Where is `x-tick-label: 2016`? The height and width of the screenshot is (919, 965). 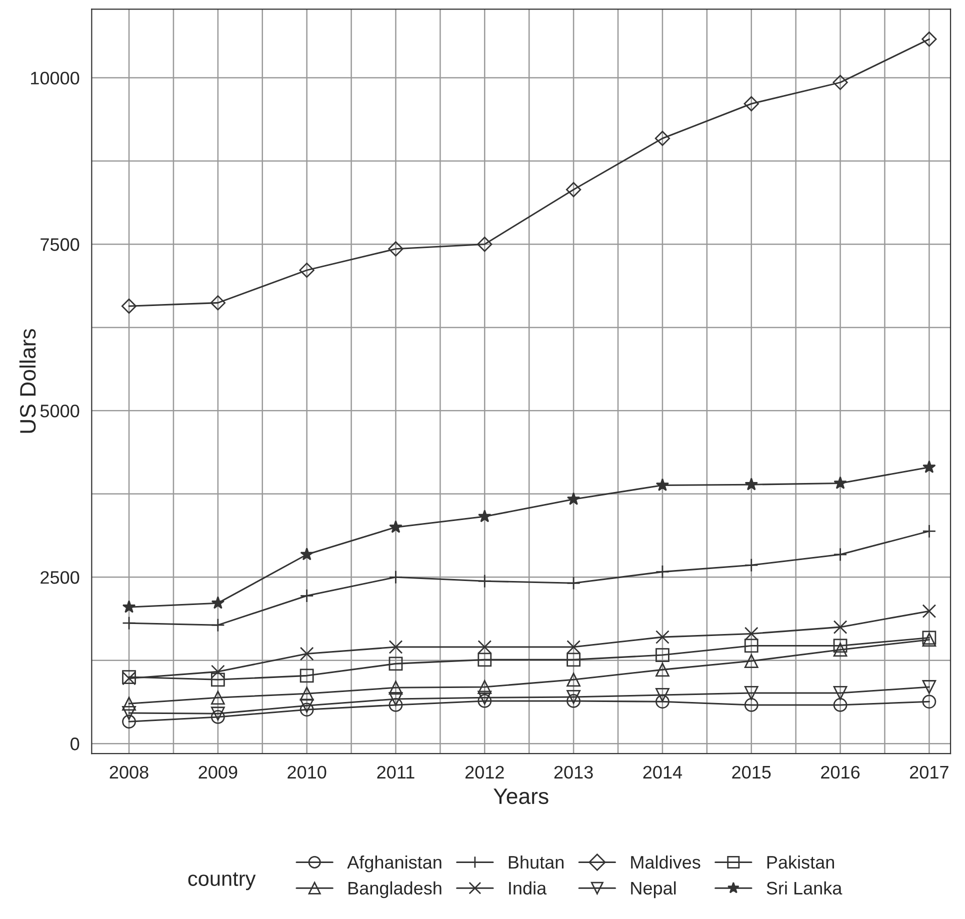
x-tick-label: 2016 is located at coordinates (840, 772).